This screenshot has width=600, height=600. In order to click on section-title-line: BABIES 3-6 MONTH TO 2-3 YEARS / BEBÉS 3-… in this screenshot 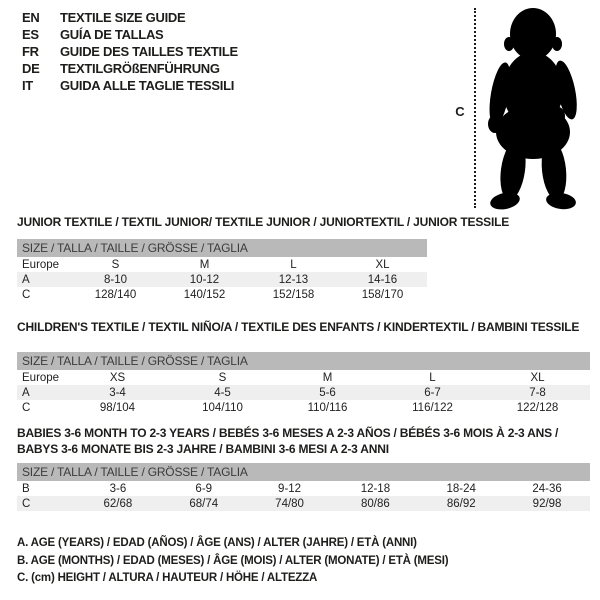, I will do `click(288, 433)`.